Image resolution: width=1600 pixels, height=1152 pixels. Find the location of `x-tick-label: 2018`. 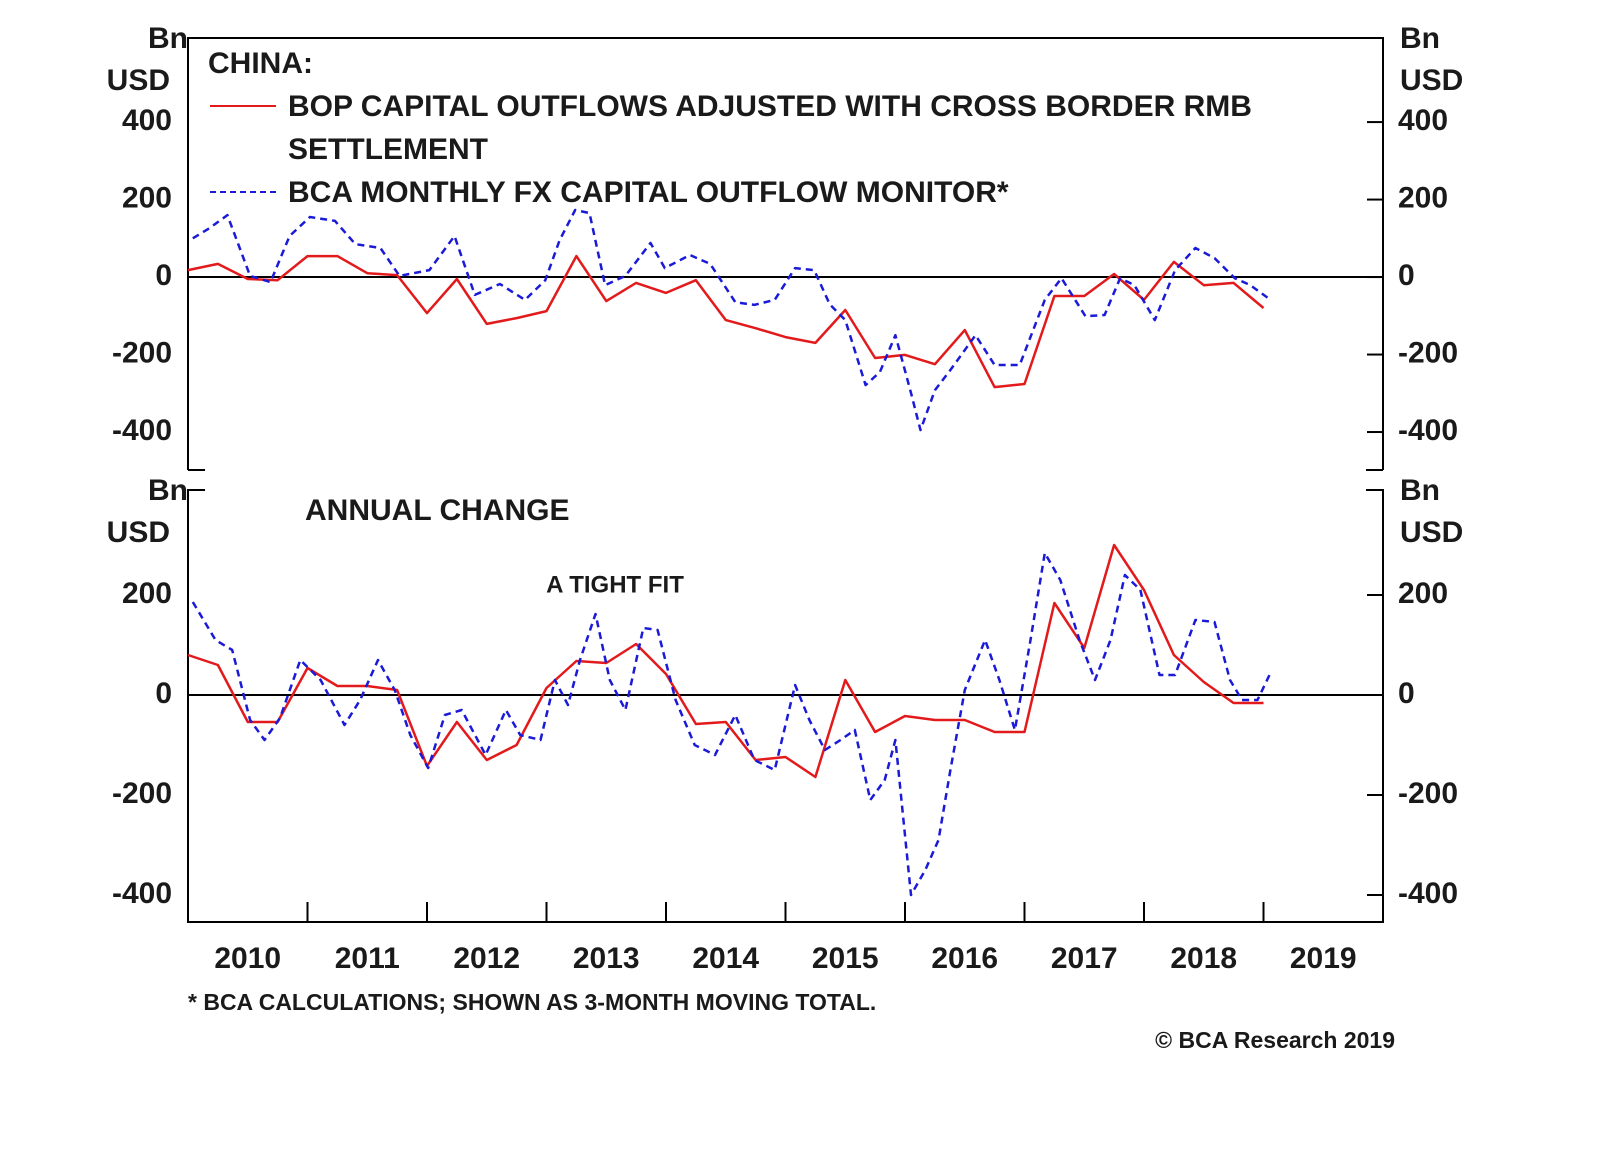

x-tick-label: 2018 is located at coordinates (1203, 958).